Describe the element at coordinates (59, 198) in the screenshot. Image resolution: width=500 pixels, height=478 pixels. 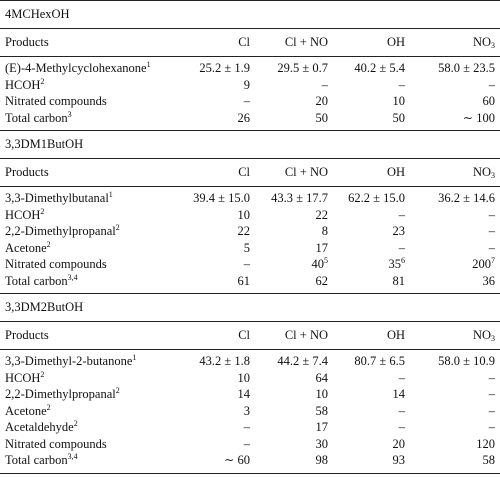
I see `table-cell: 3,3-Dimethylbutanal1` at that location.